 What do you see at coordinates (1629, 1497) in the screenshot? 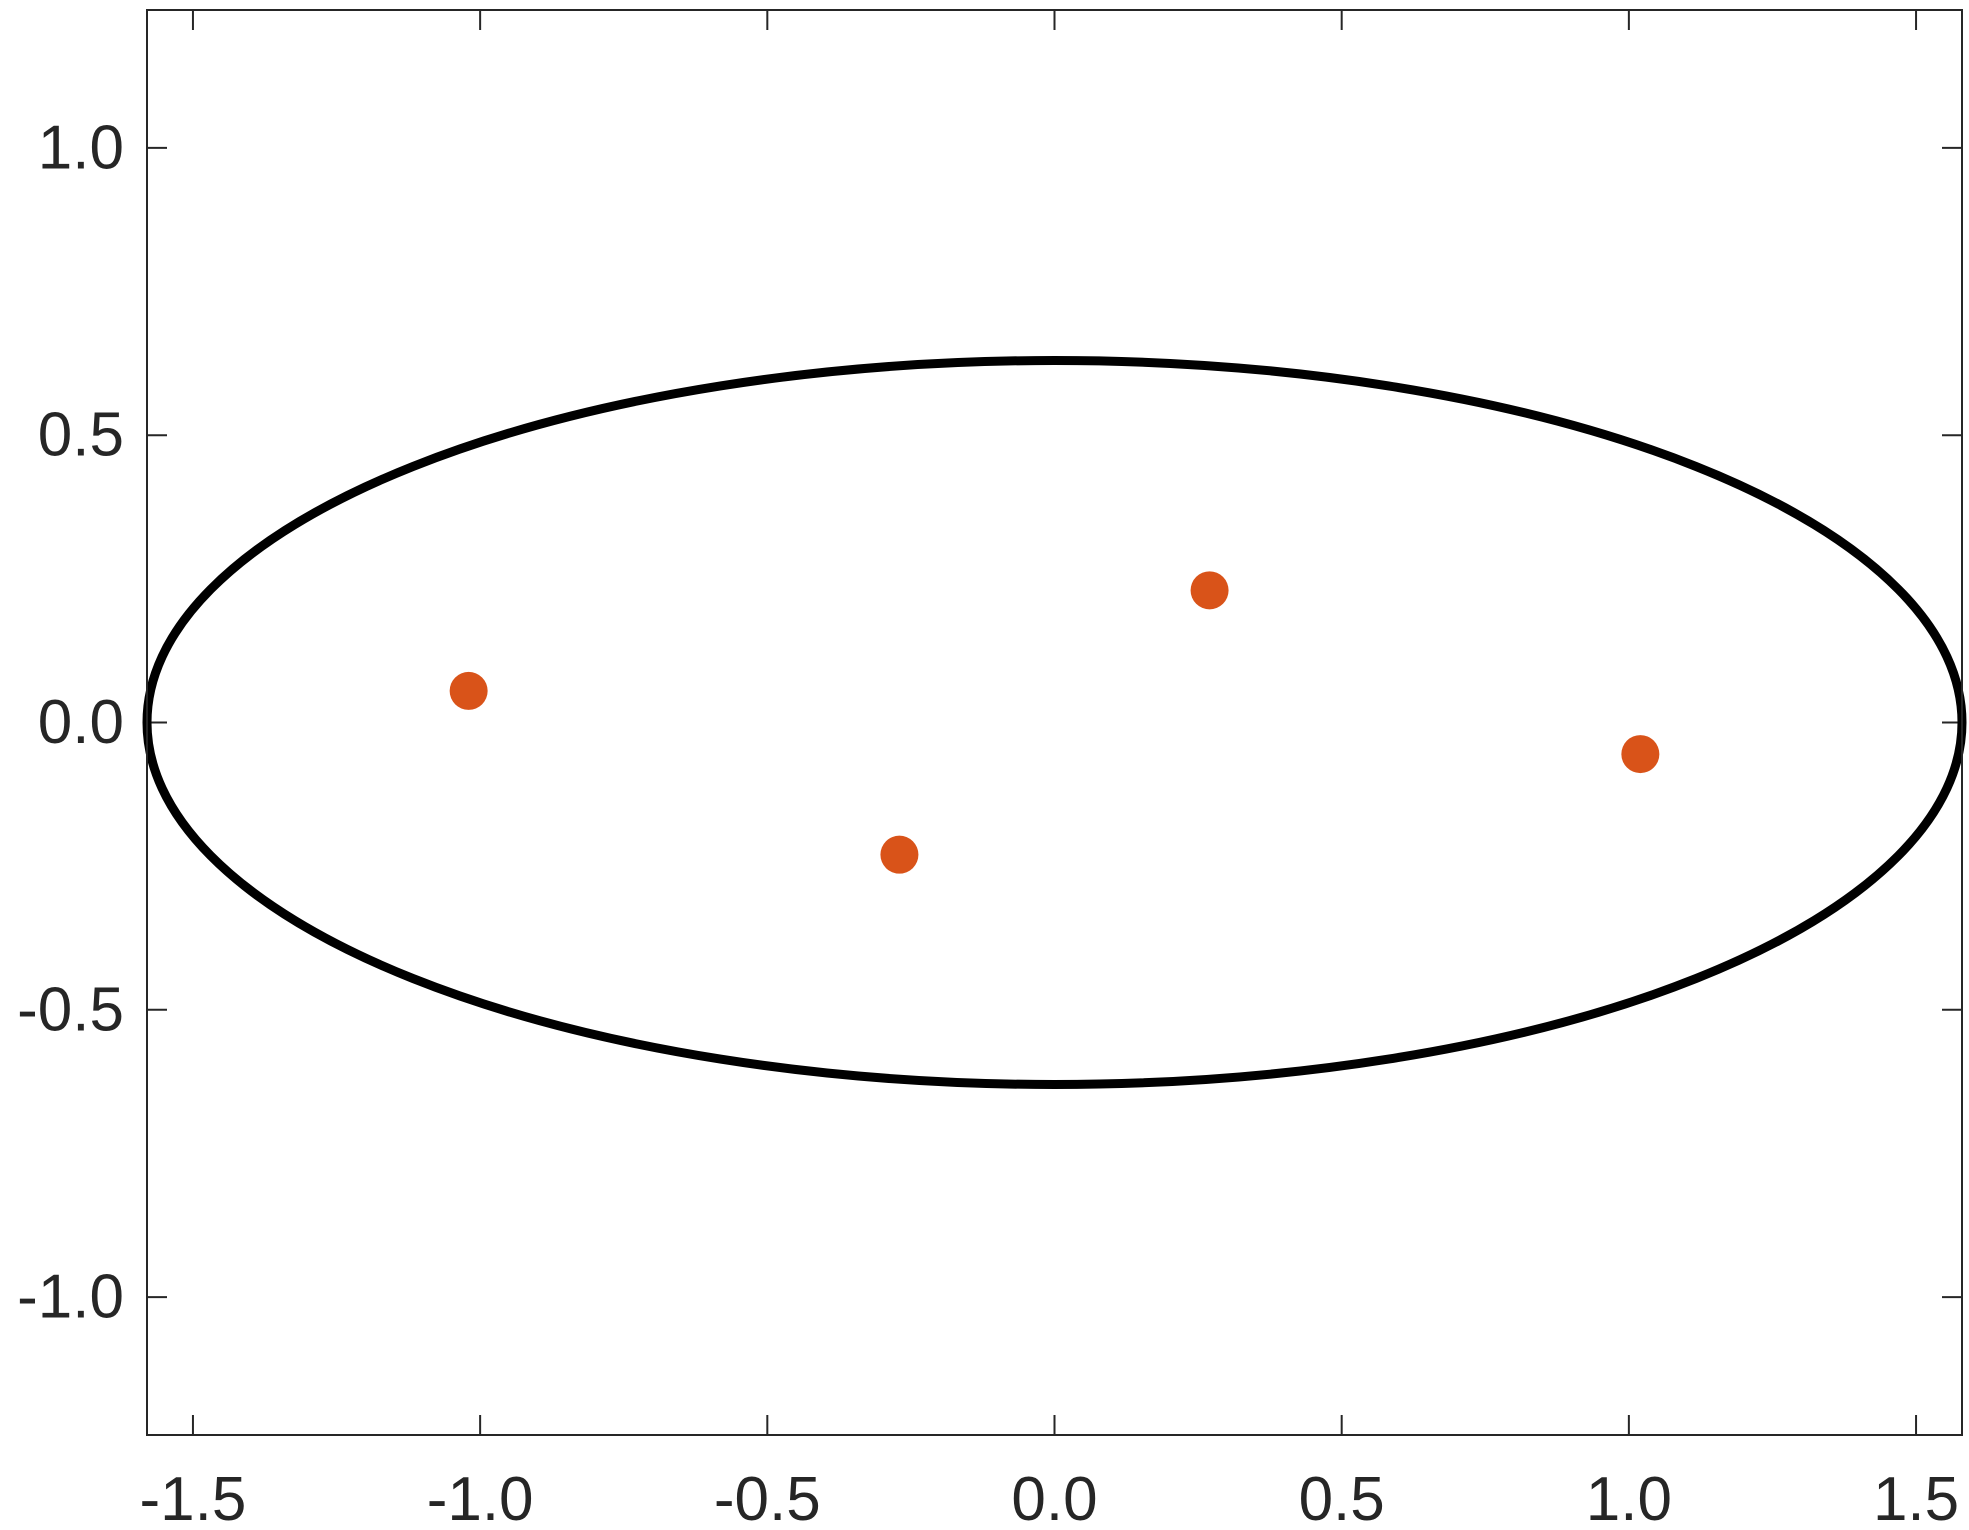
I see `x-tick-label: 1.0` at bounding box center [1629, 1497].